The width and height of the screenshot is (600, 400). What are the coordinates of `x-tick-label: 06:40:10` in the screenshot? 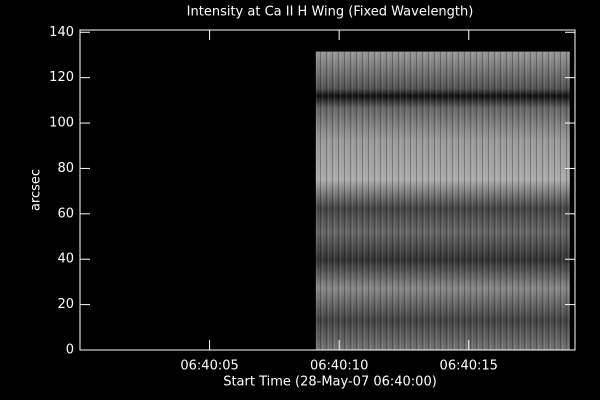 It's located at (339, 366).